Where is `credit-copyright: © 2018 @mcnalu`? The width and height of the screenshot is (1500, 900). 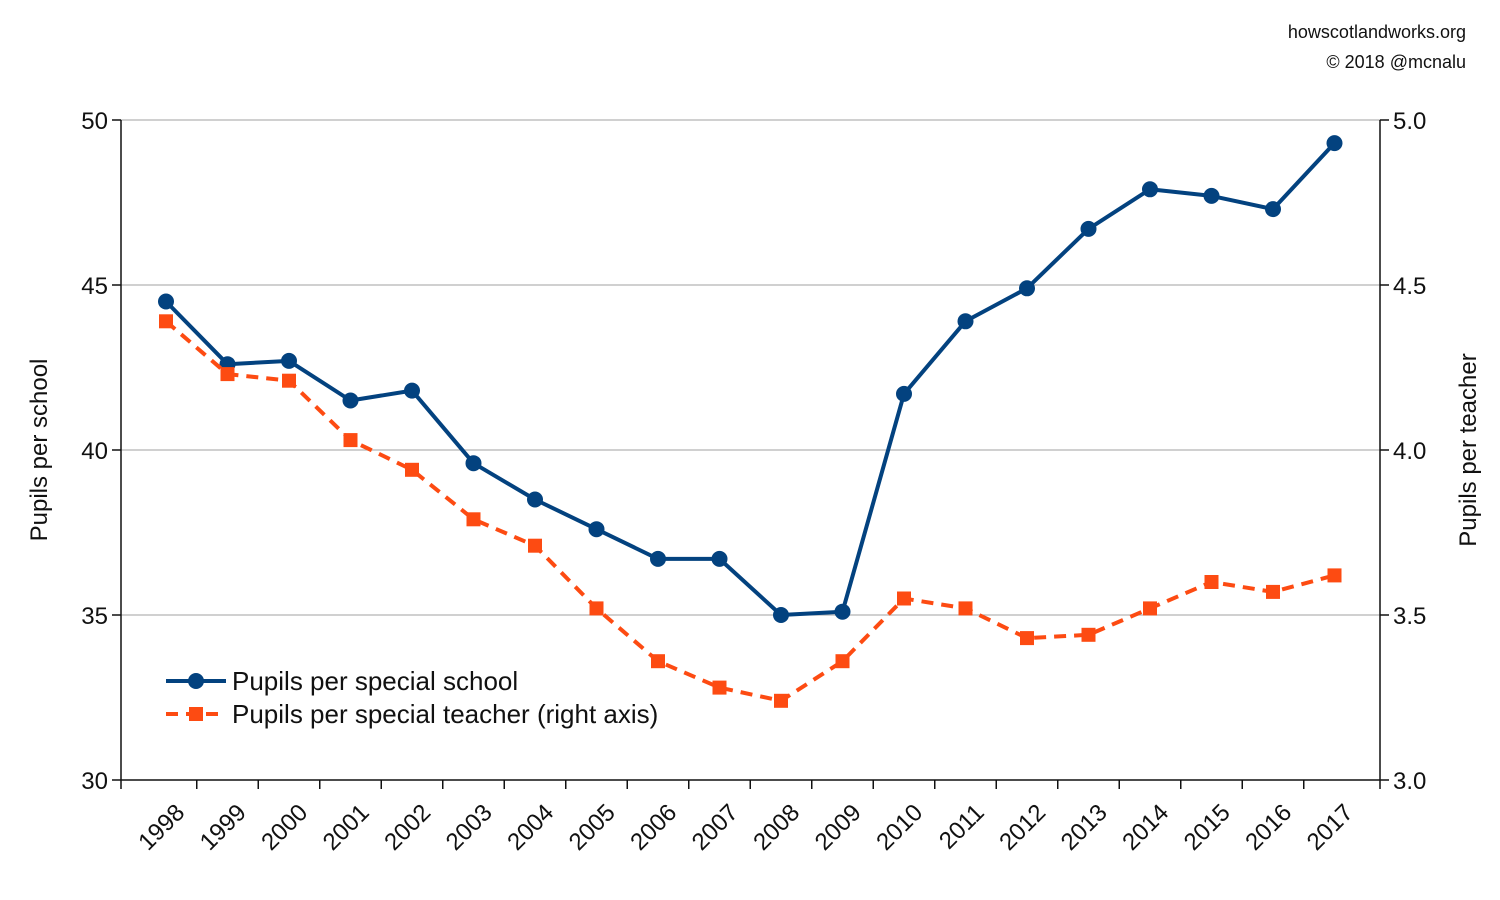
credit-copyright: © 2018 @mcnalu is located at coordinates (1396, 62).